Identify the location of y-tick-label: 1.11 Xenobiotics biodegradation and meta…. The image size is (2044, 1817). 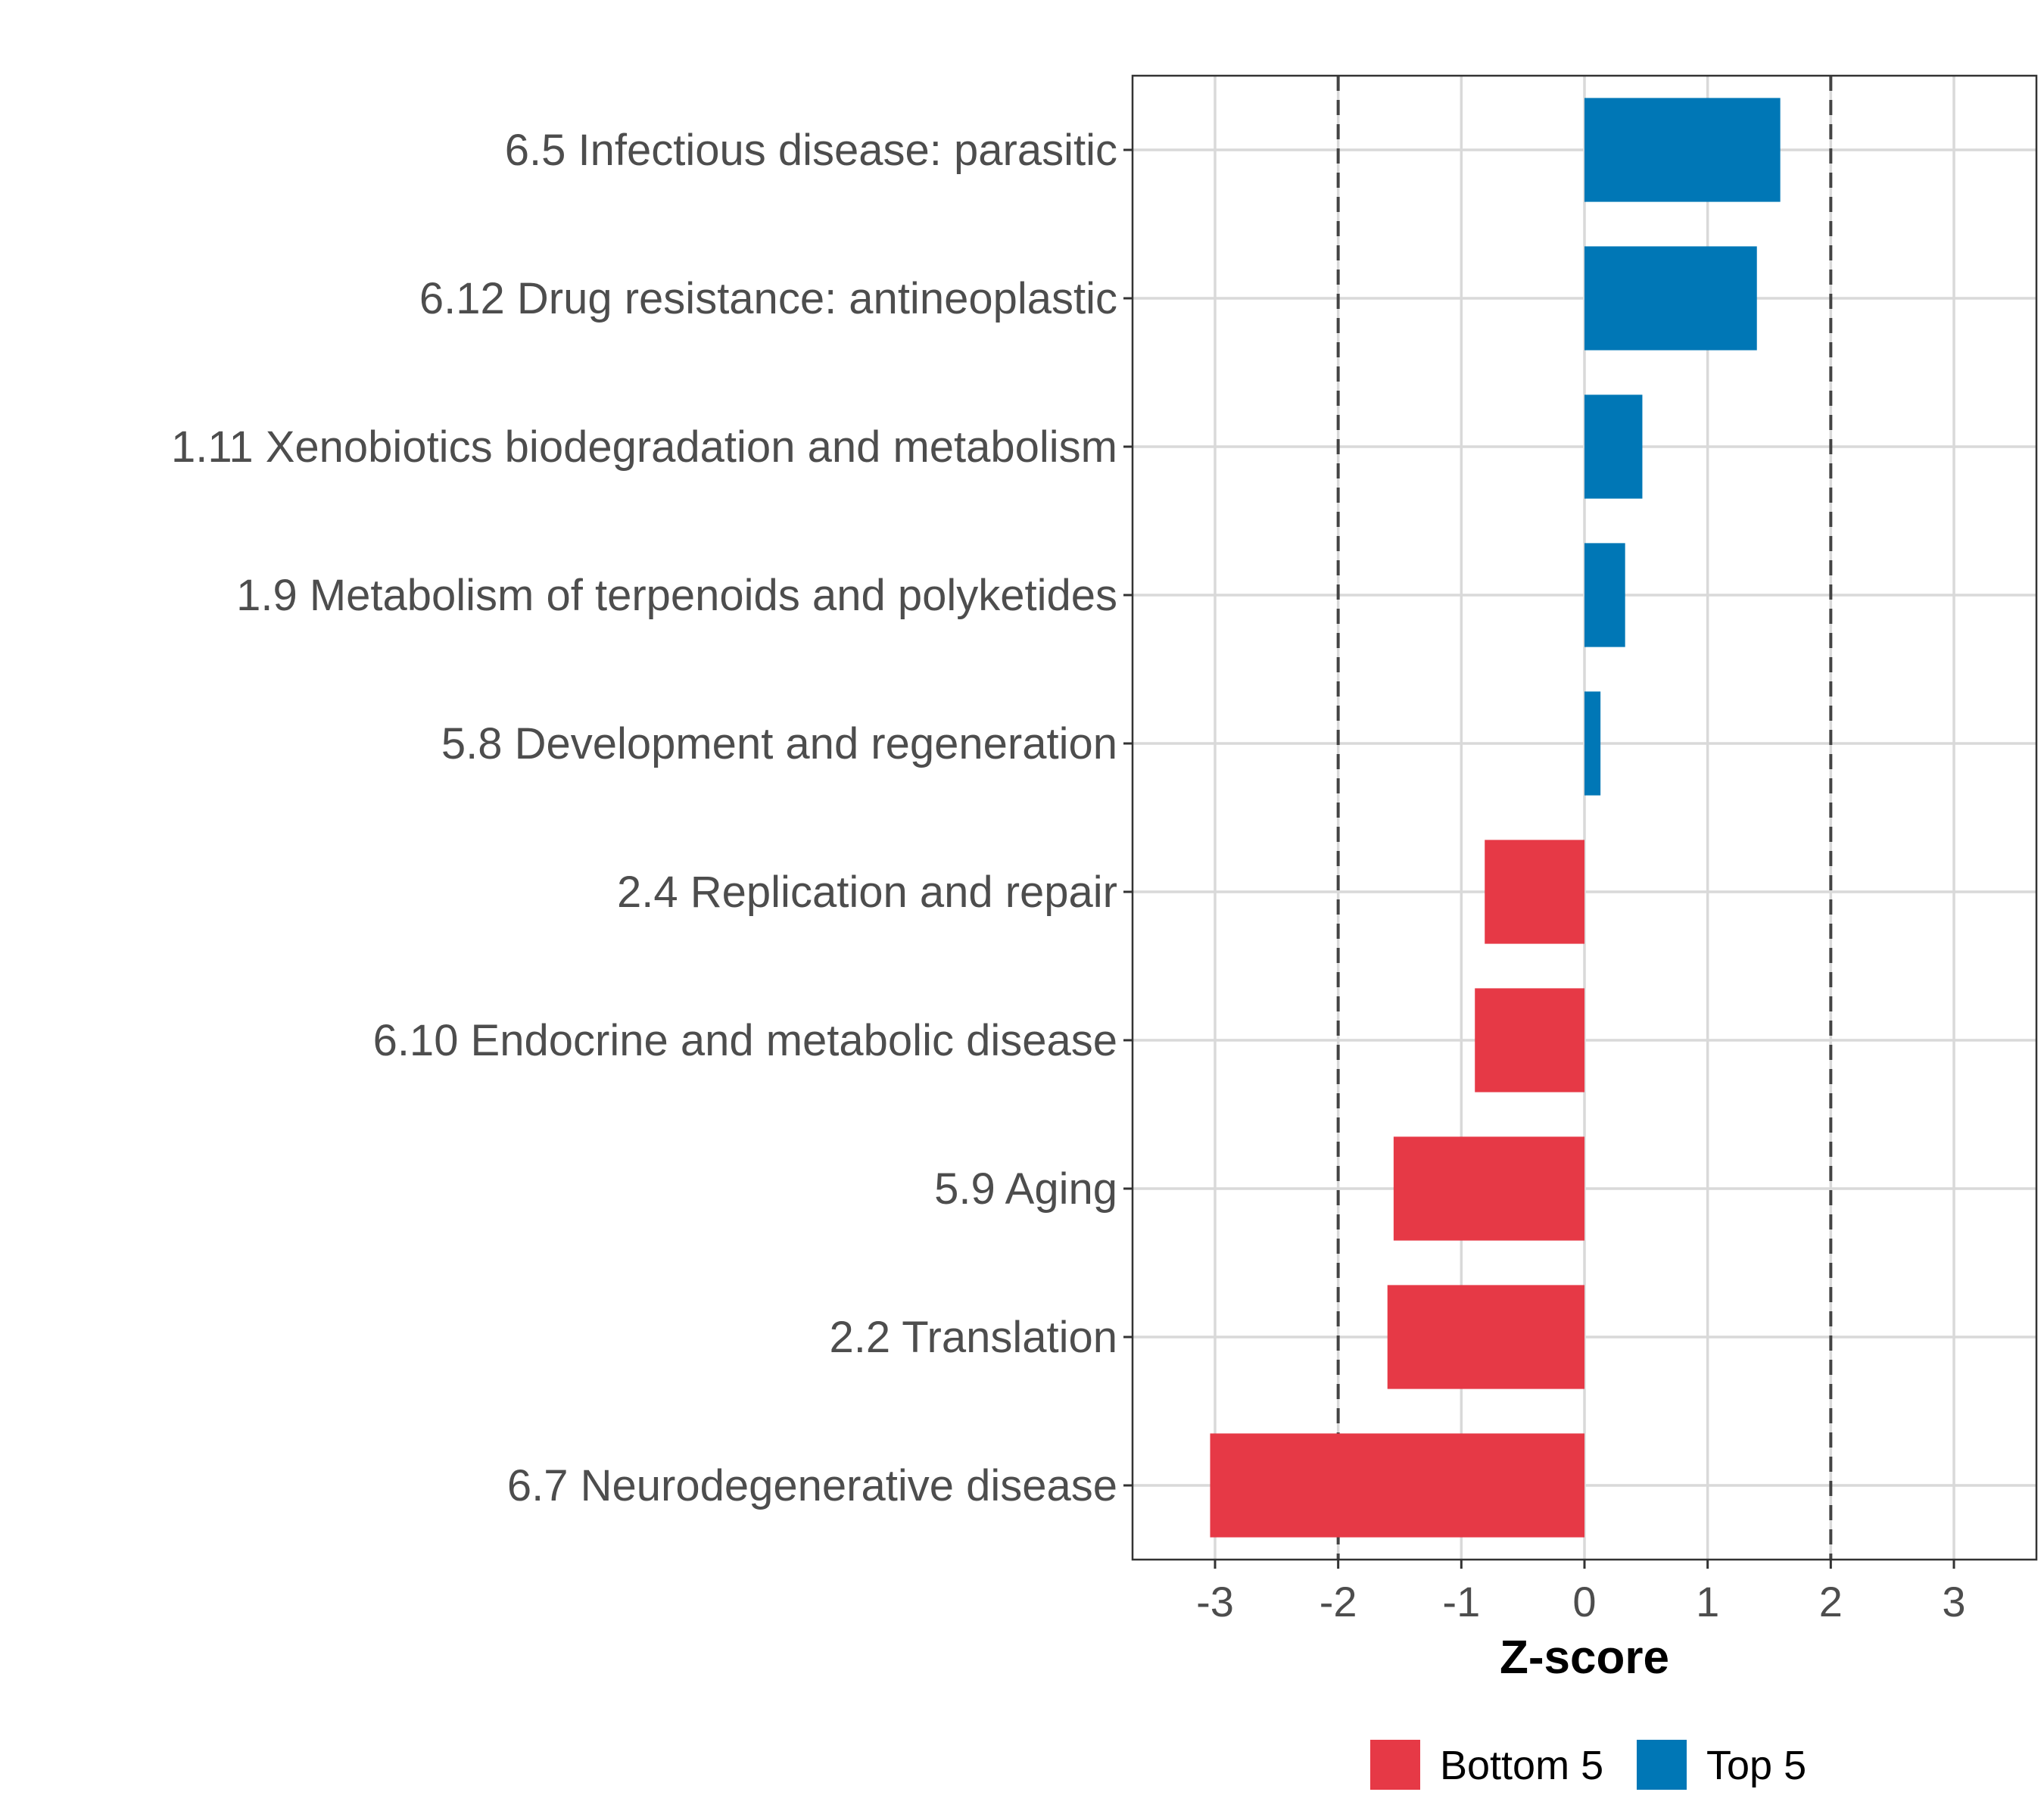
(644, 447).